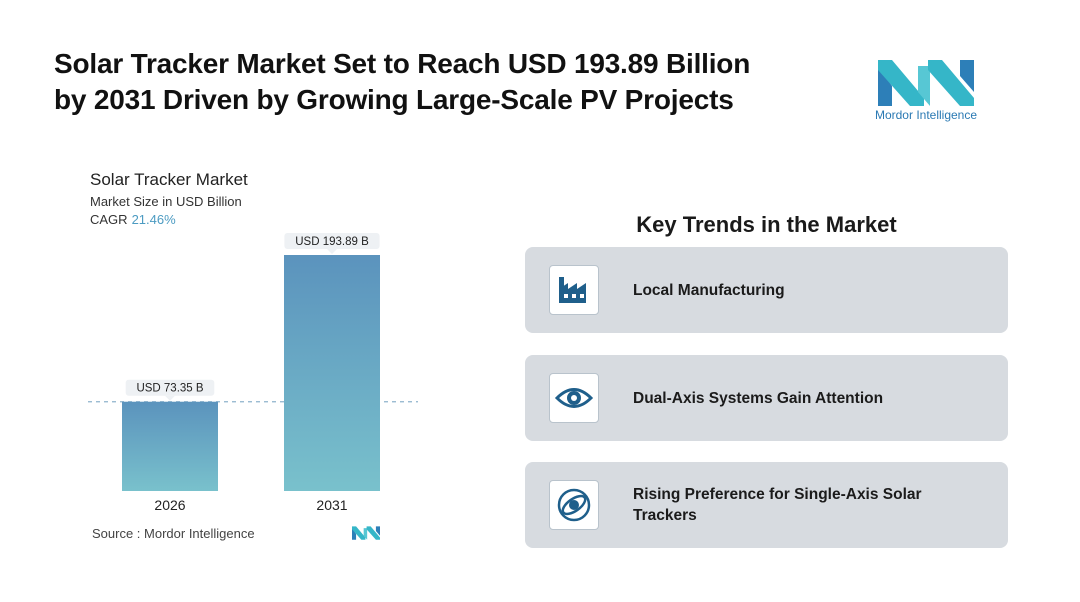 This screenshot has width=1080, height=602. Describe the element at coordinates (366, 533) in the screenshot. I see `mordor-small-logo-icon` at that location.